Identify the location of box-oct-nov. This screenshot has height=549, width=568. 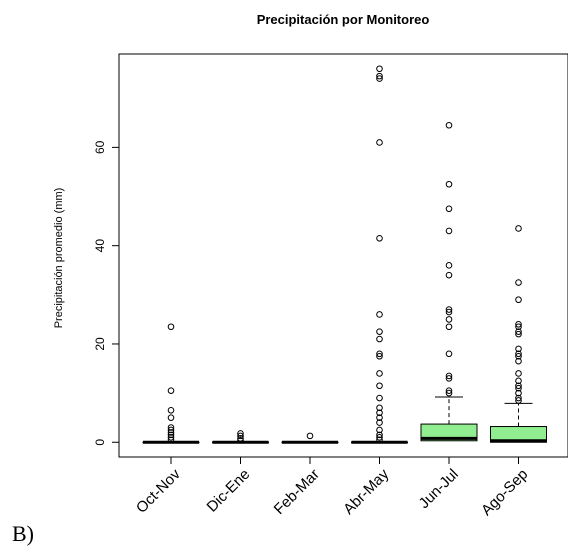
(171, 383).